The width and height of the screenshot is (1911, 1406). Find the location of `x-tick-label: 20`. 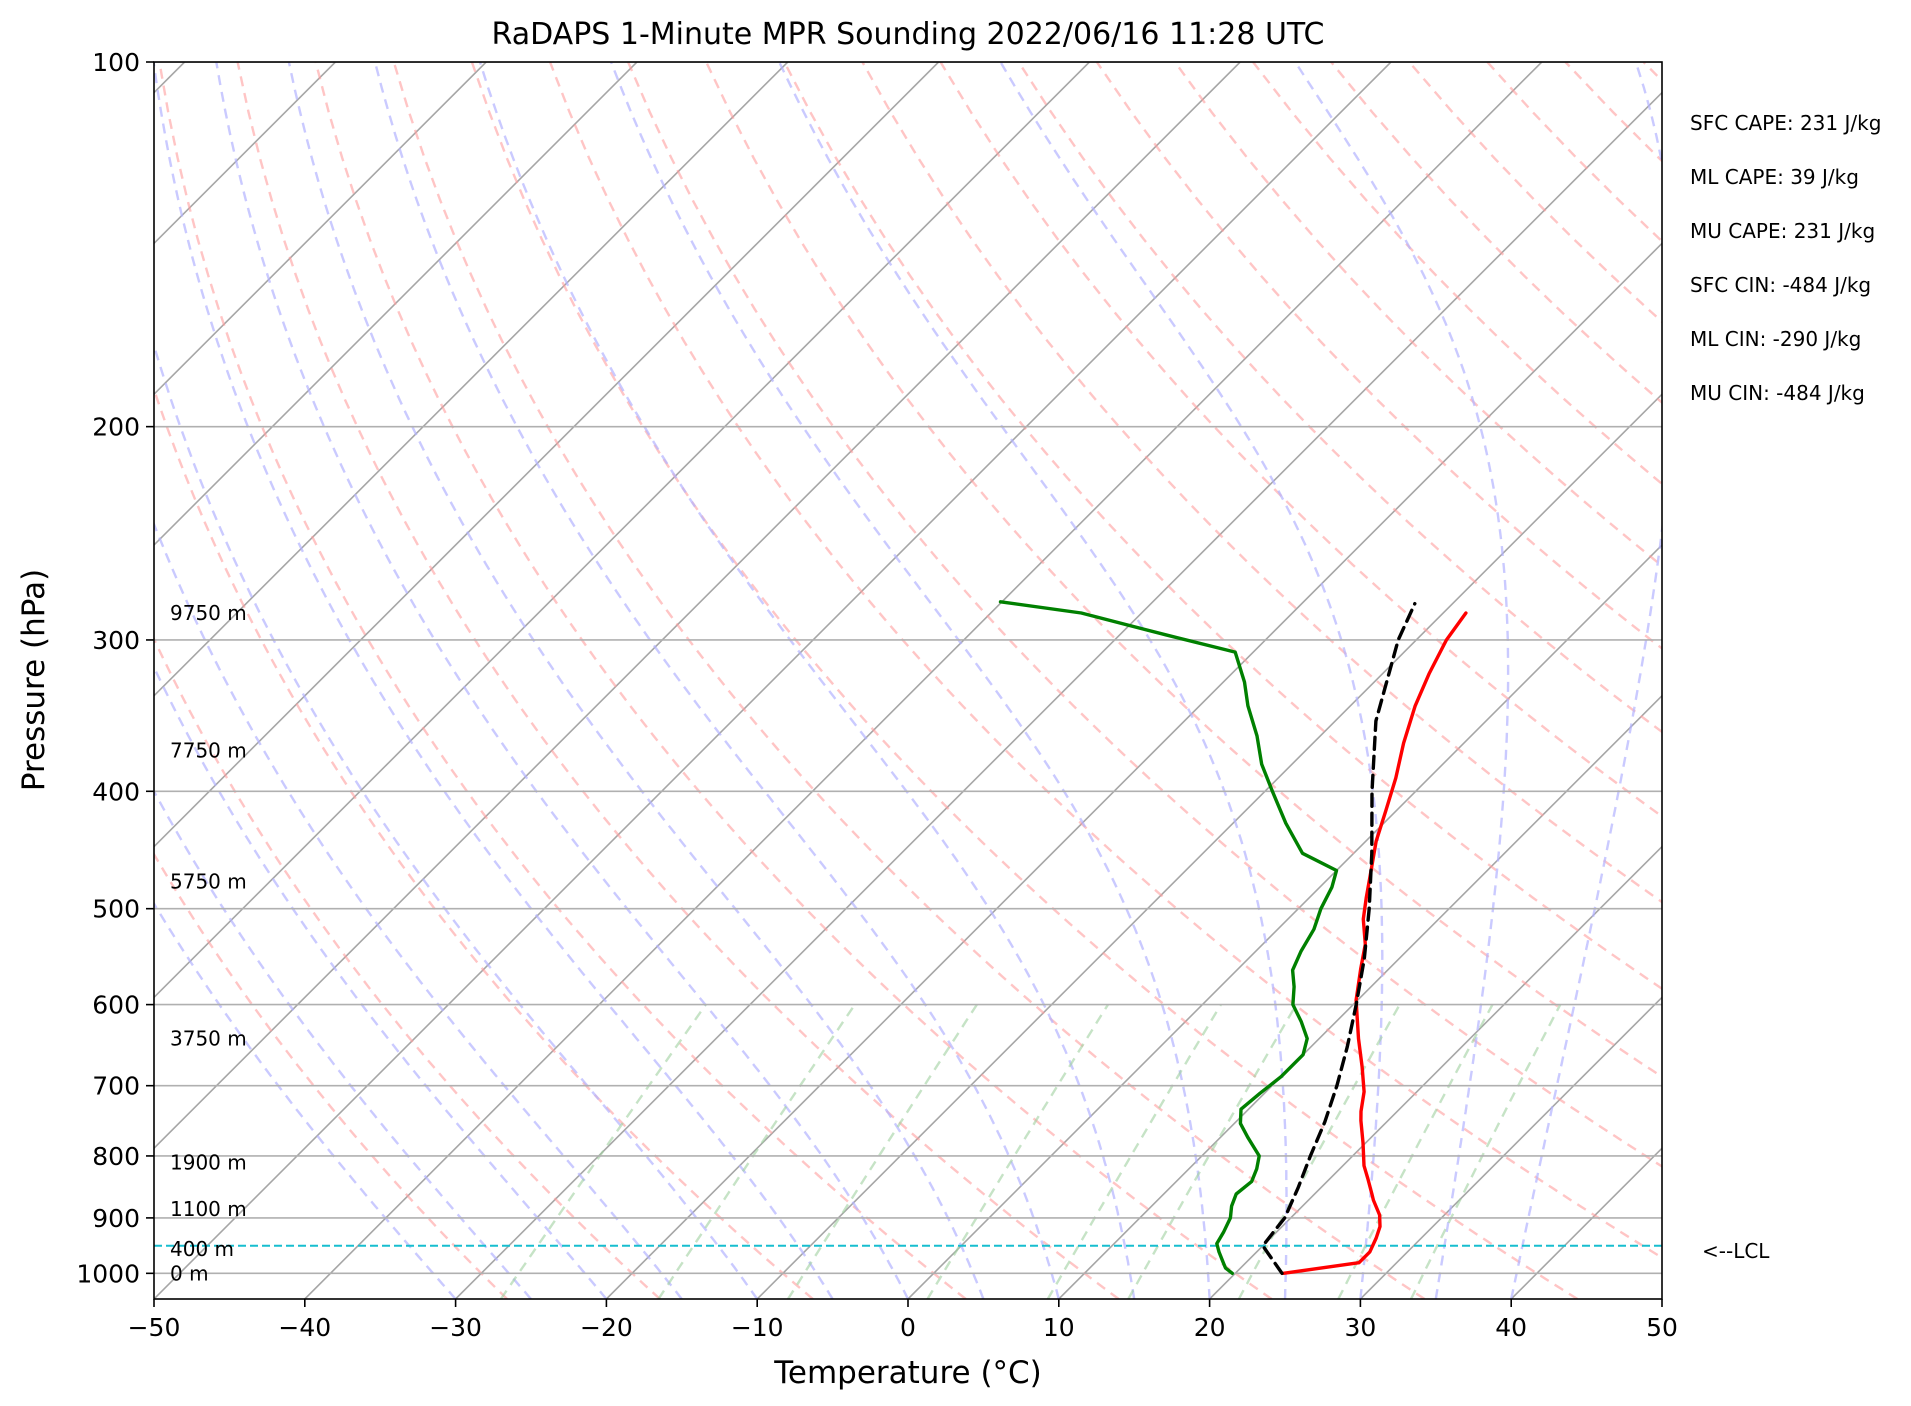

x-tick-label: 20 is located at coordinates (1210, 1327).